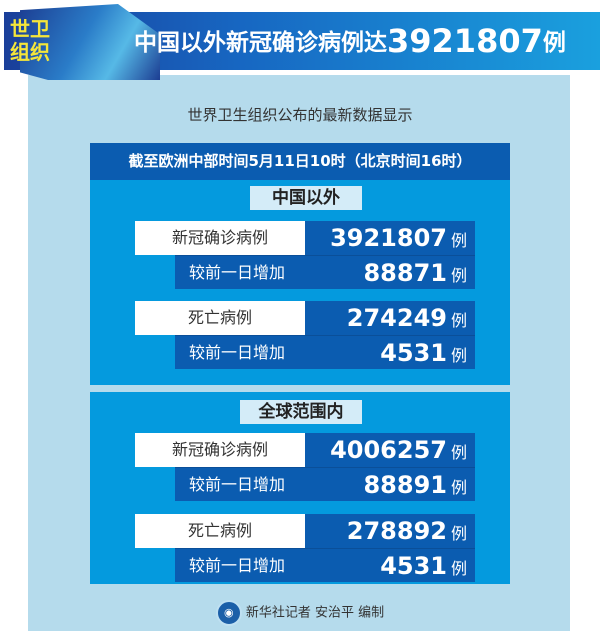 Image resolution: width=600 pixels, height=631 pixels. Describe the element at coordinates (325, 272) in the screenshot. I see `increase-row: 较前一日增加 88871 例` at that location.